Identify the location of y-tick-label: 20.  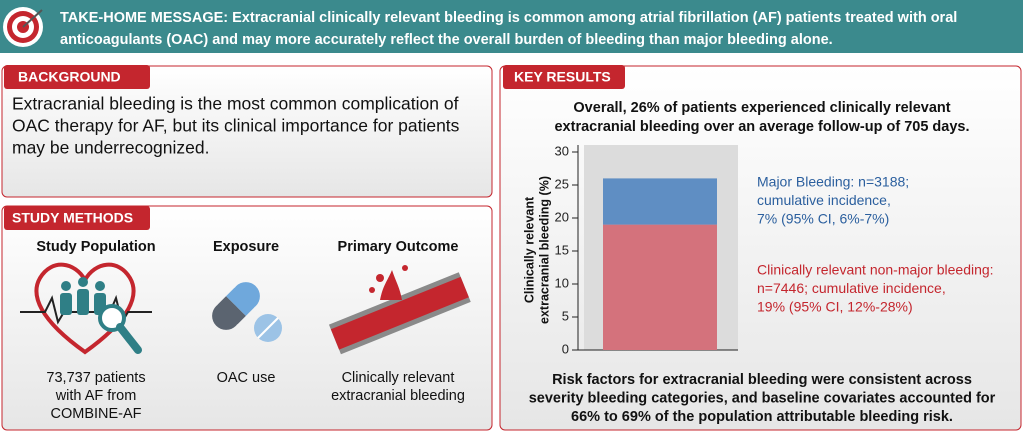
(562, 216).